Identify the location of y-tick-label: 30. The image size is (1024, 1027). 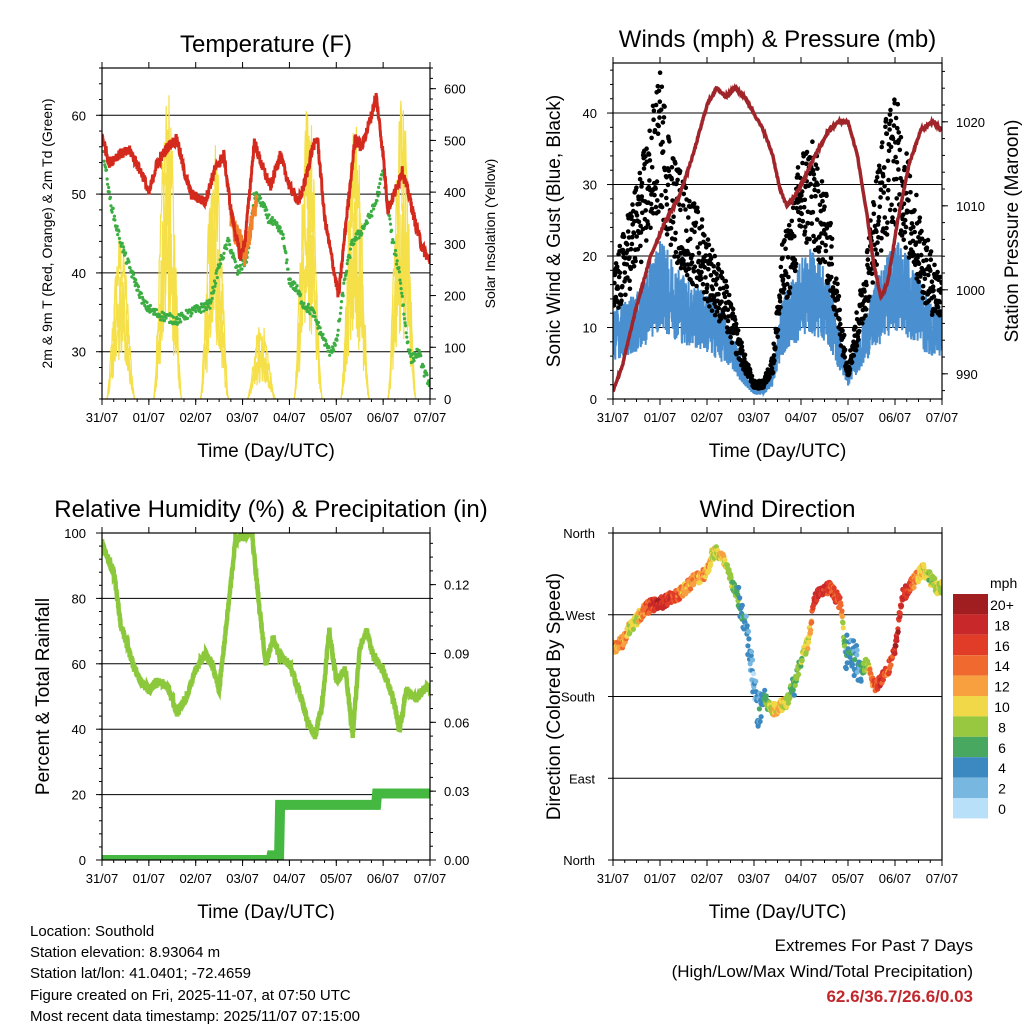
(79, 352).